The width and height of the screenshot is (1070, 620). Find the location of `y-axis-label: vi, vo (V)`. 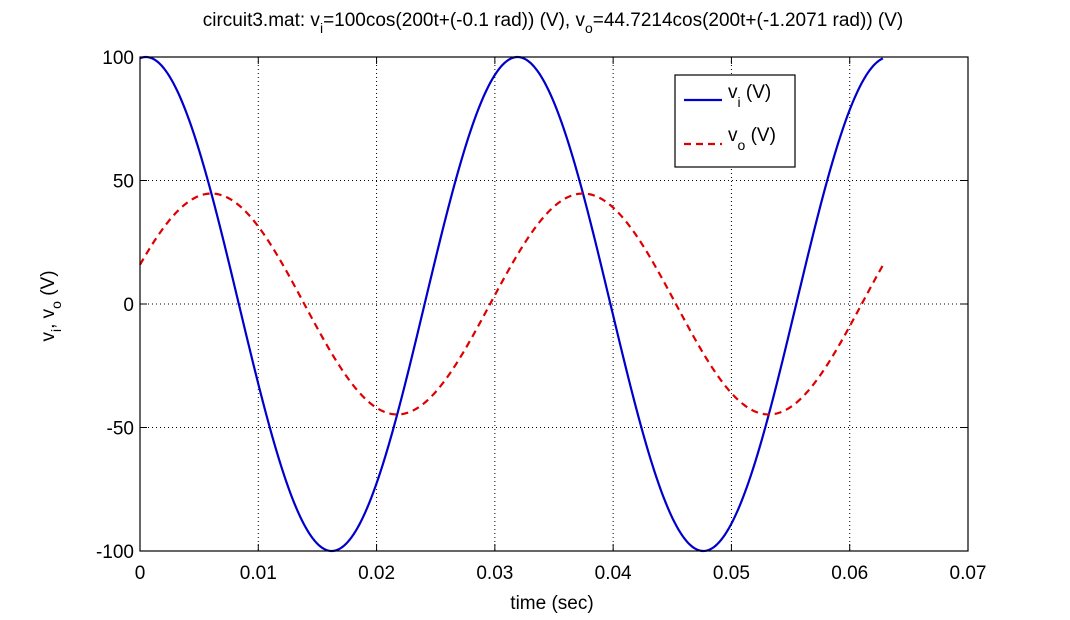

y-axis-label: vi, vo (V) is located at coordinates (51, 305).